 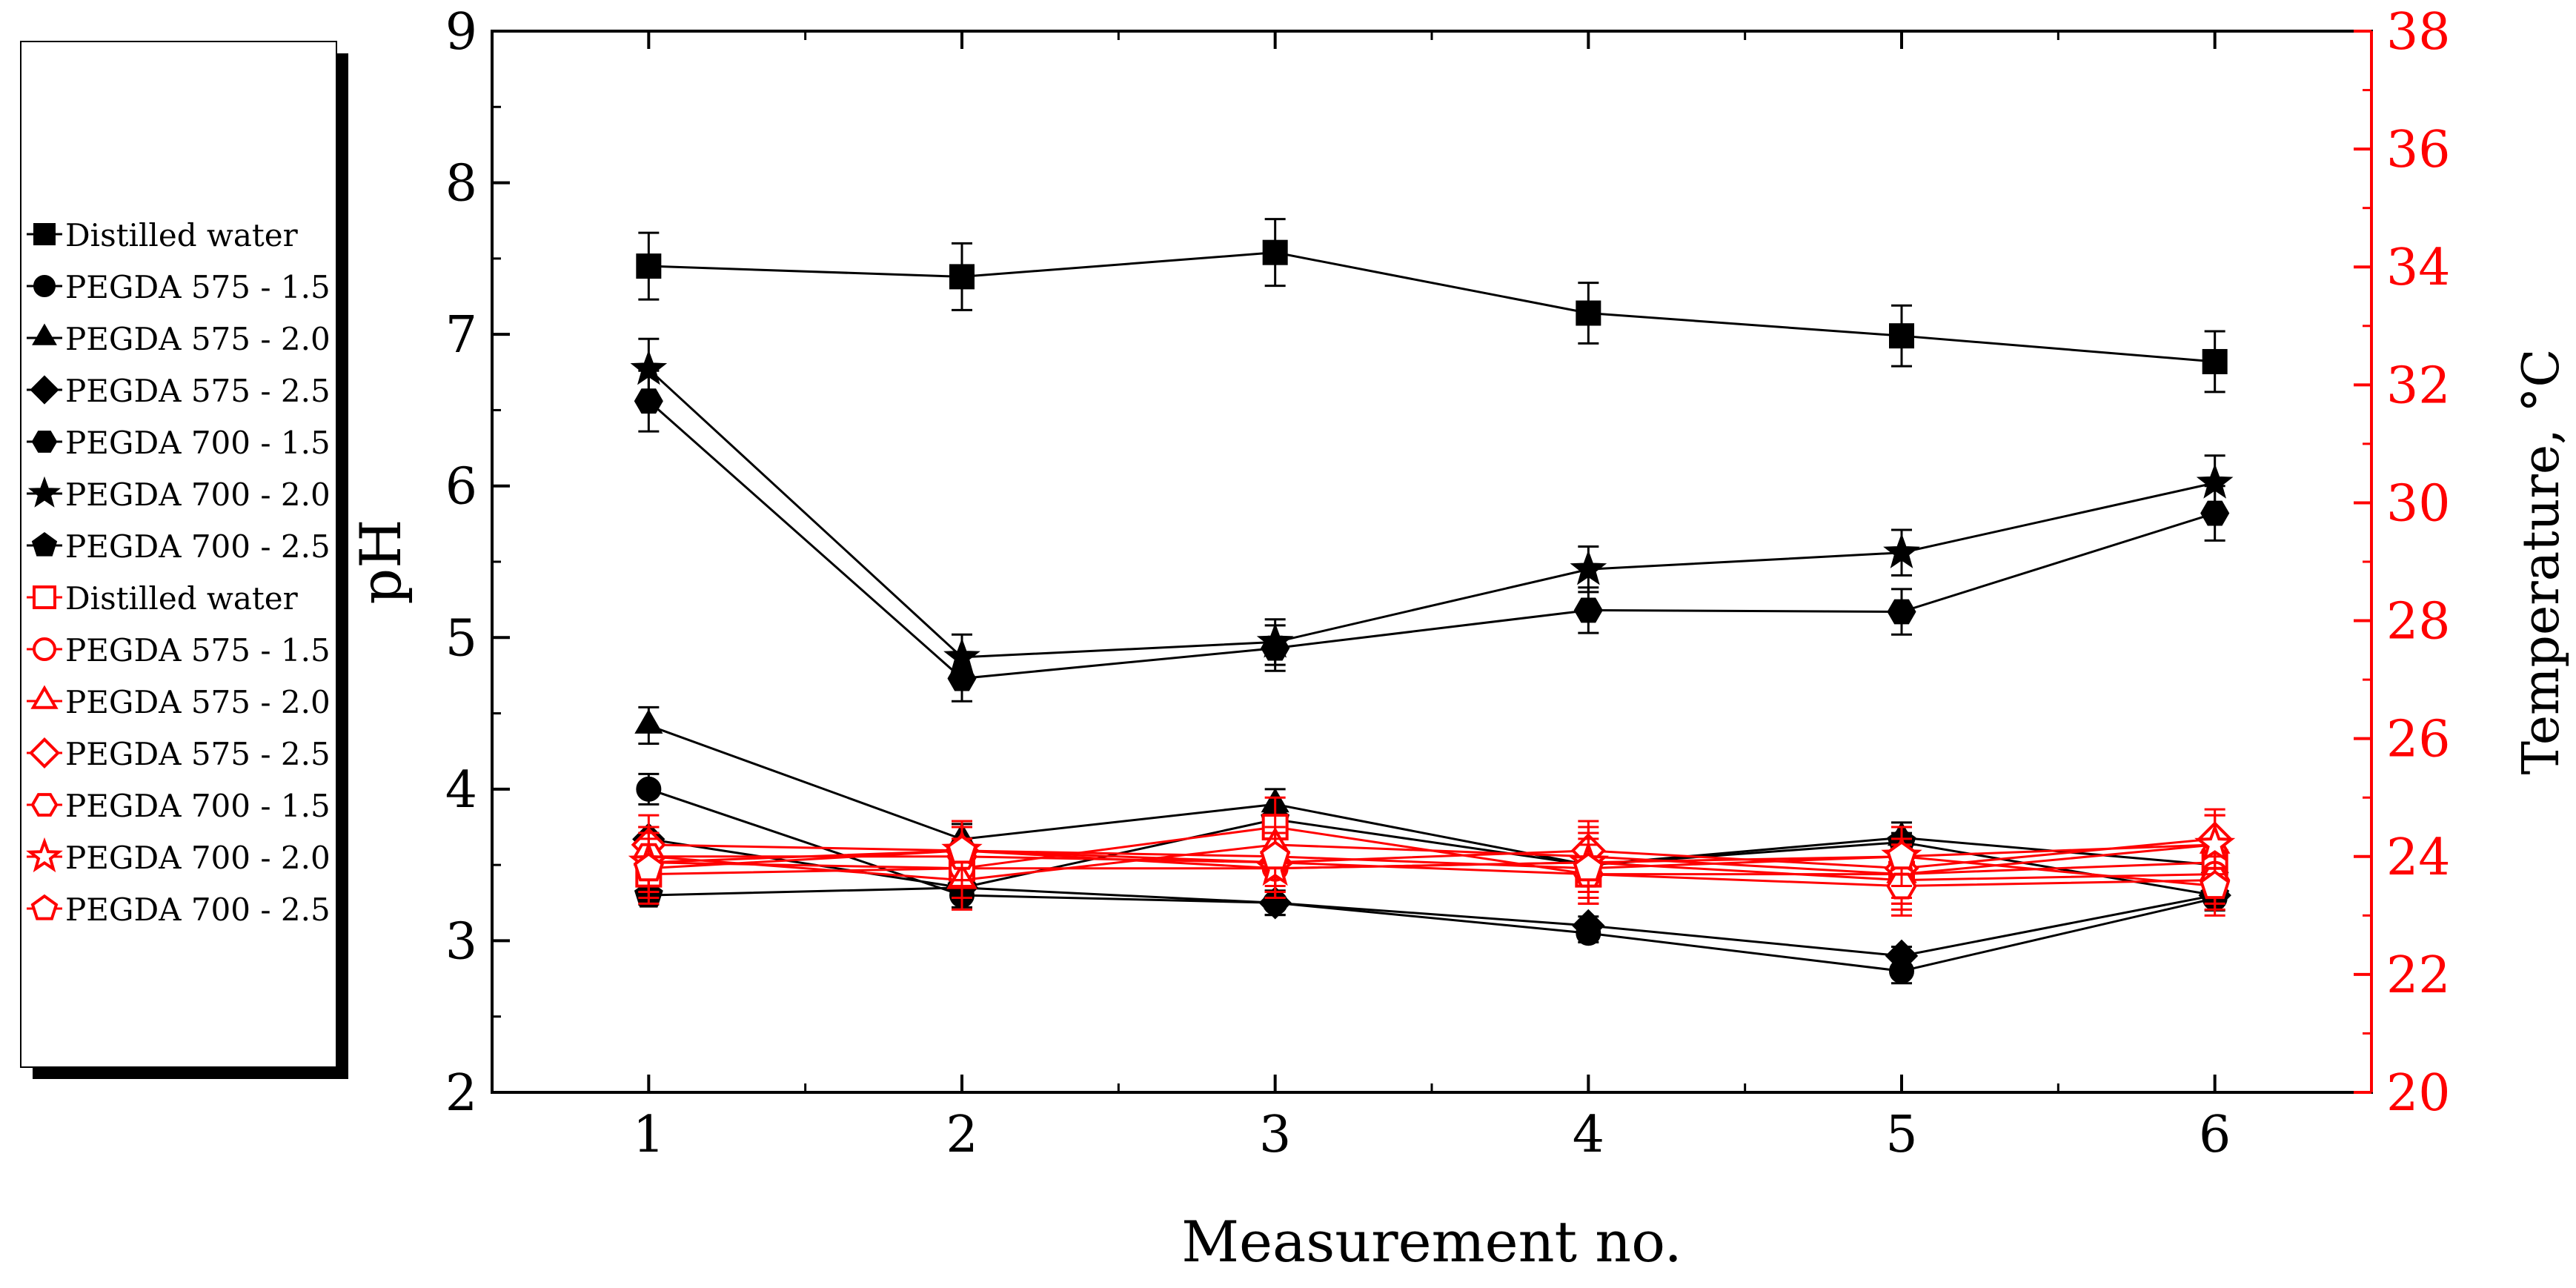 I want to click on legend-item: Distilled water, so click(x=163, y=598).